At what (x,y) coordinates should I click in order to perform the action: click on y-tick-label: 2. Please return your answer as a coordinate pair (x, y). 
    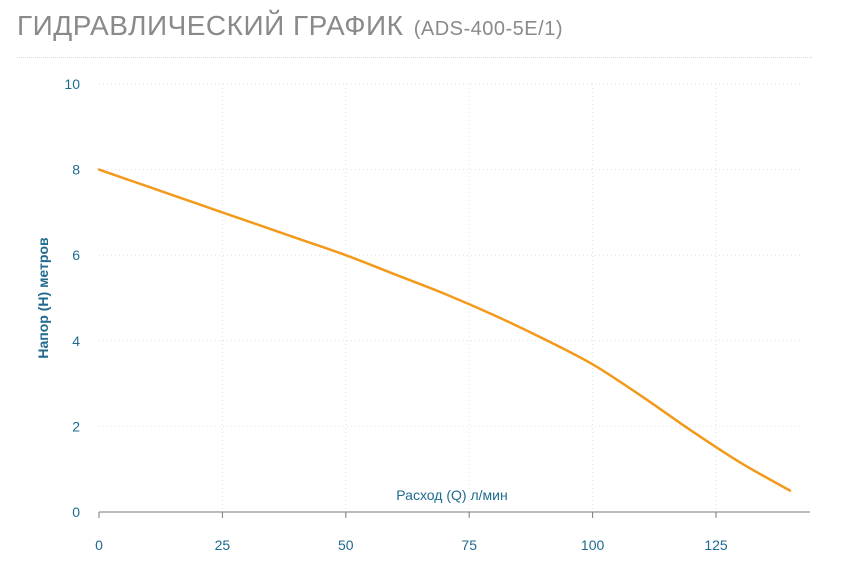
    Looking at the image, I should click on (76, 426).